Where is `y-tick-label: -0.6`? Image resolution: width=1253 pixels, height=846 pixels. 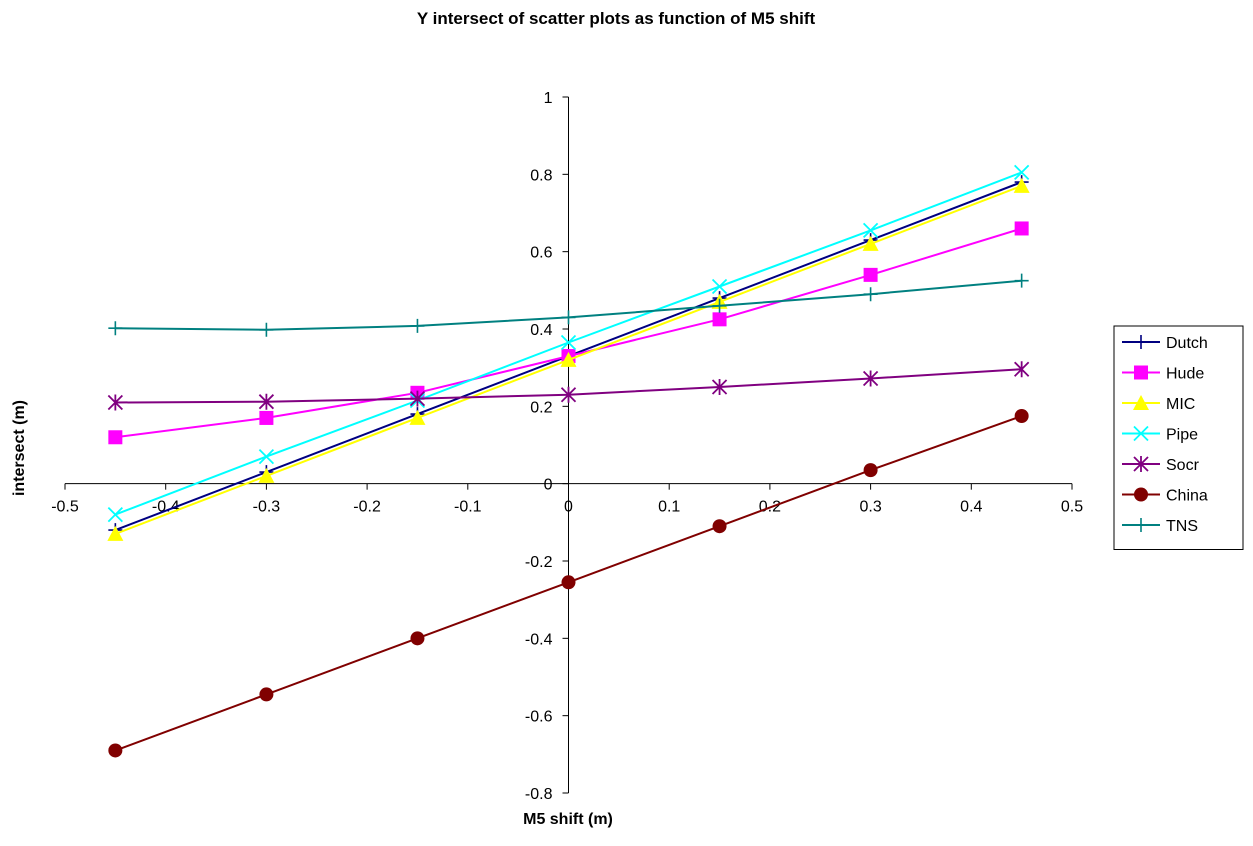 y-tick-label: -0.6 is located at coordinates (539, 717).